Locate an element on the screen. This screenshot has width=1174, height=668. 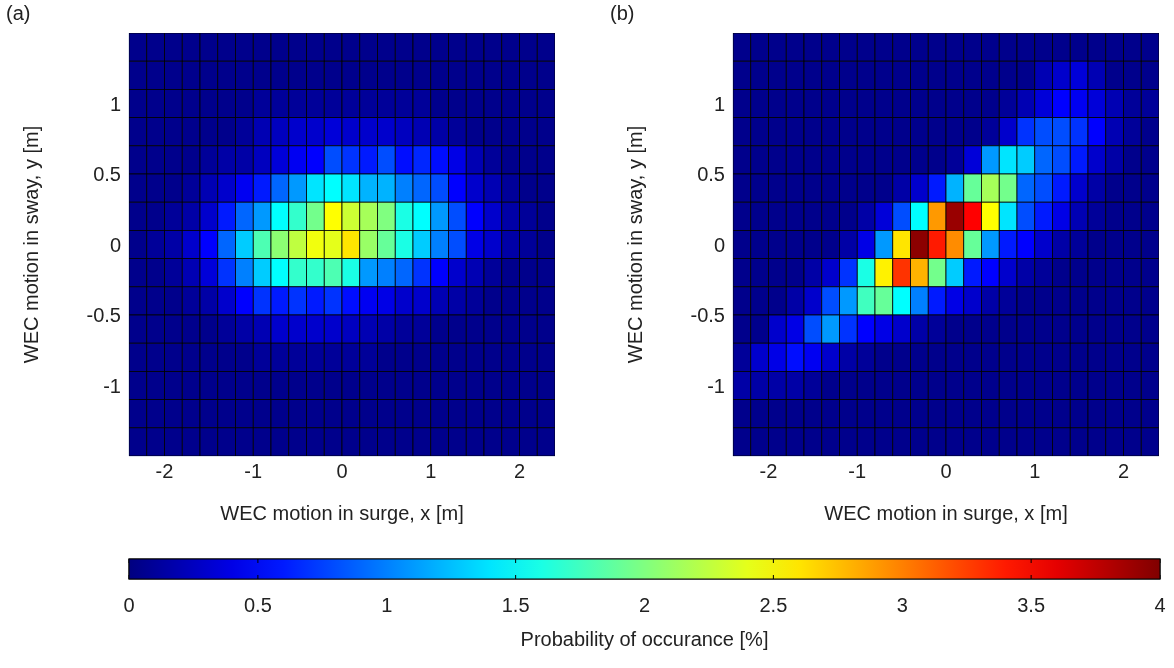
chart-title: (b) is located at coordinates (622, 13).